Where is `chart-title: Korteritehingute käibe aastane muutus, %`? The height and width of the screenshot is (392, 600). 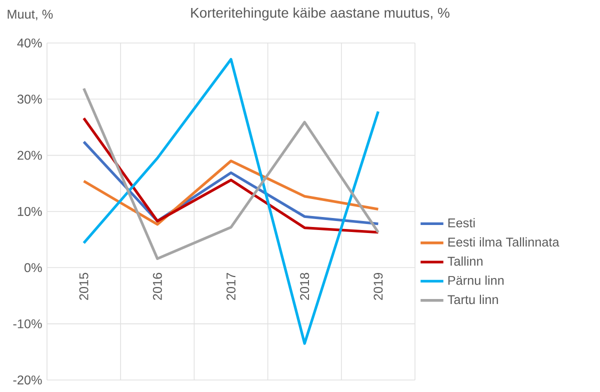 chart-title: Korteritehingute käibe aastane muutus, % is located at coordinates (320, 14).